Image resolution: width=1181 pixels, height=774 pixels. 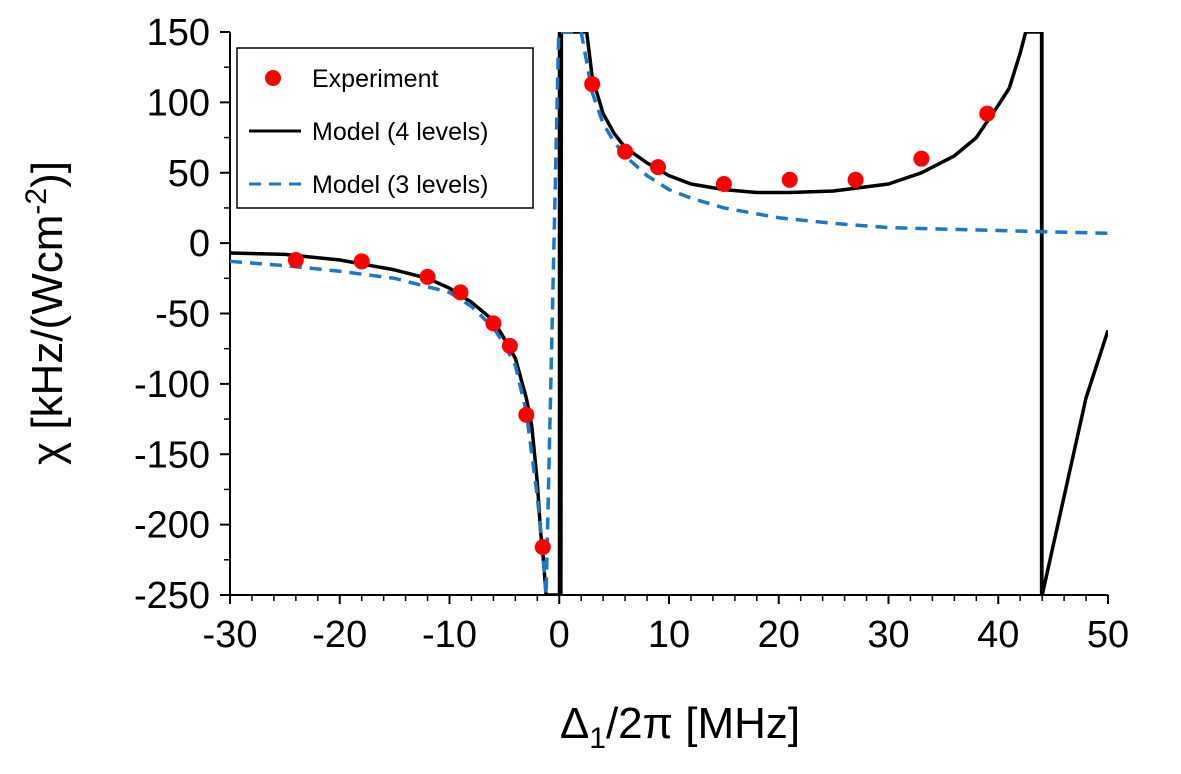 I want to click on x-tick-label: 30, so click(x=888, y=635).